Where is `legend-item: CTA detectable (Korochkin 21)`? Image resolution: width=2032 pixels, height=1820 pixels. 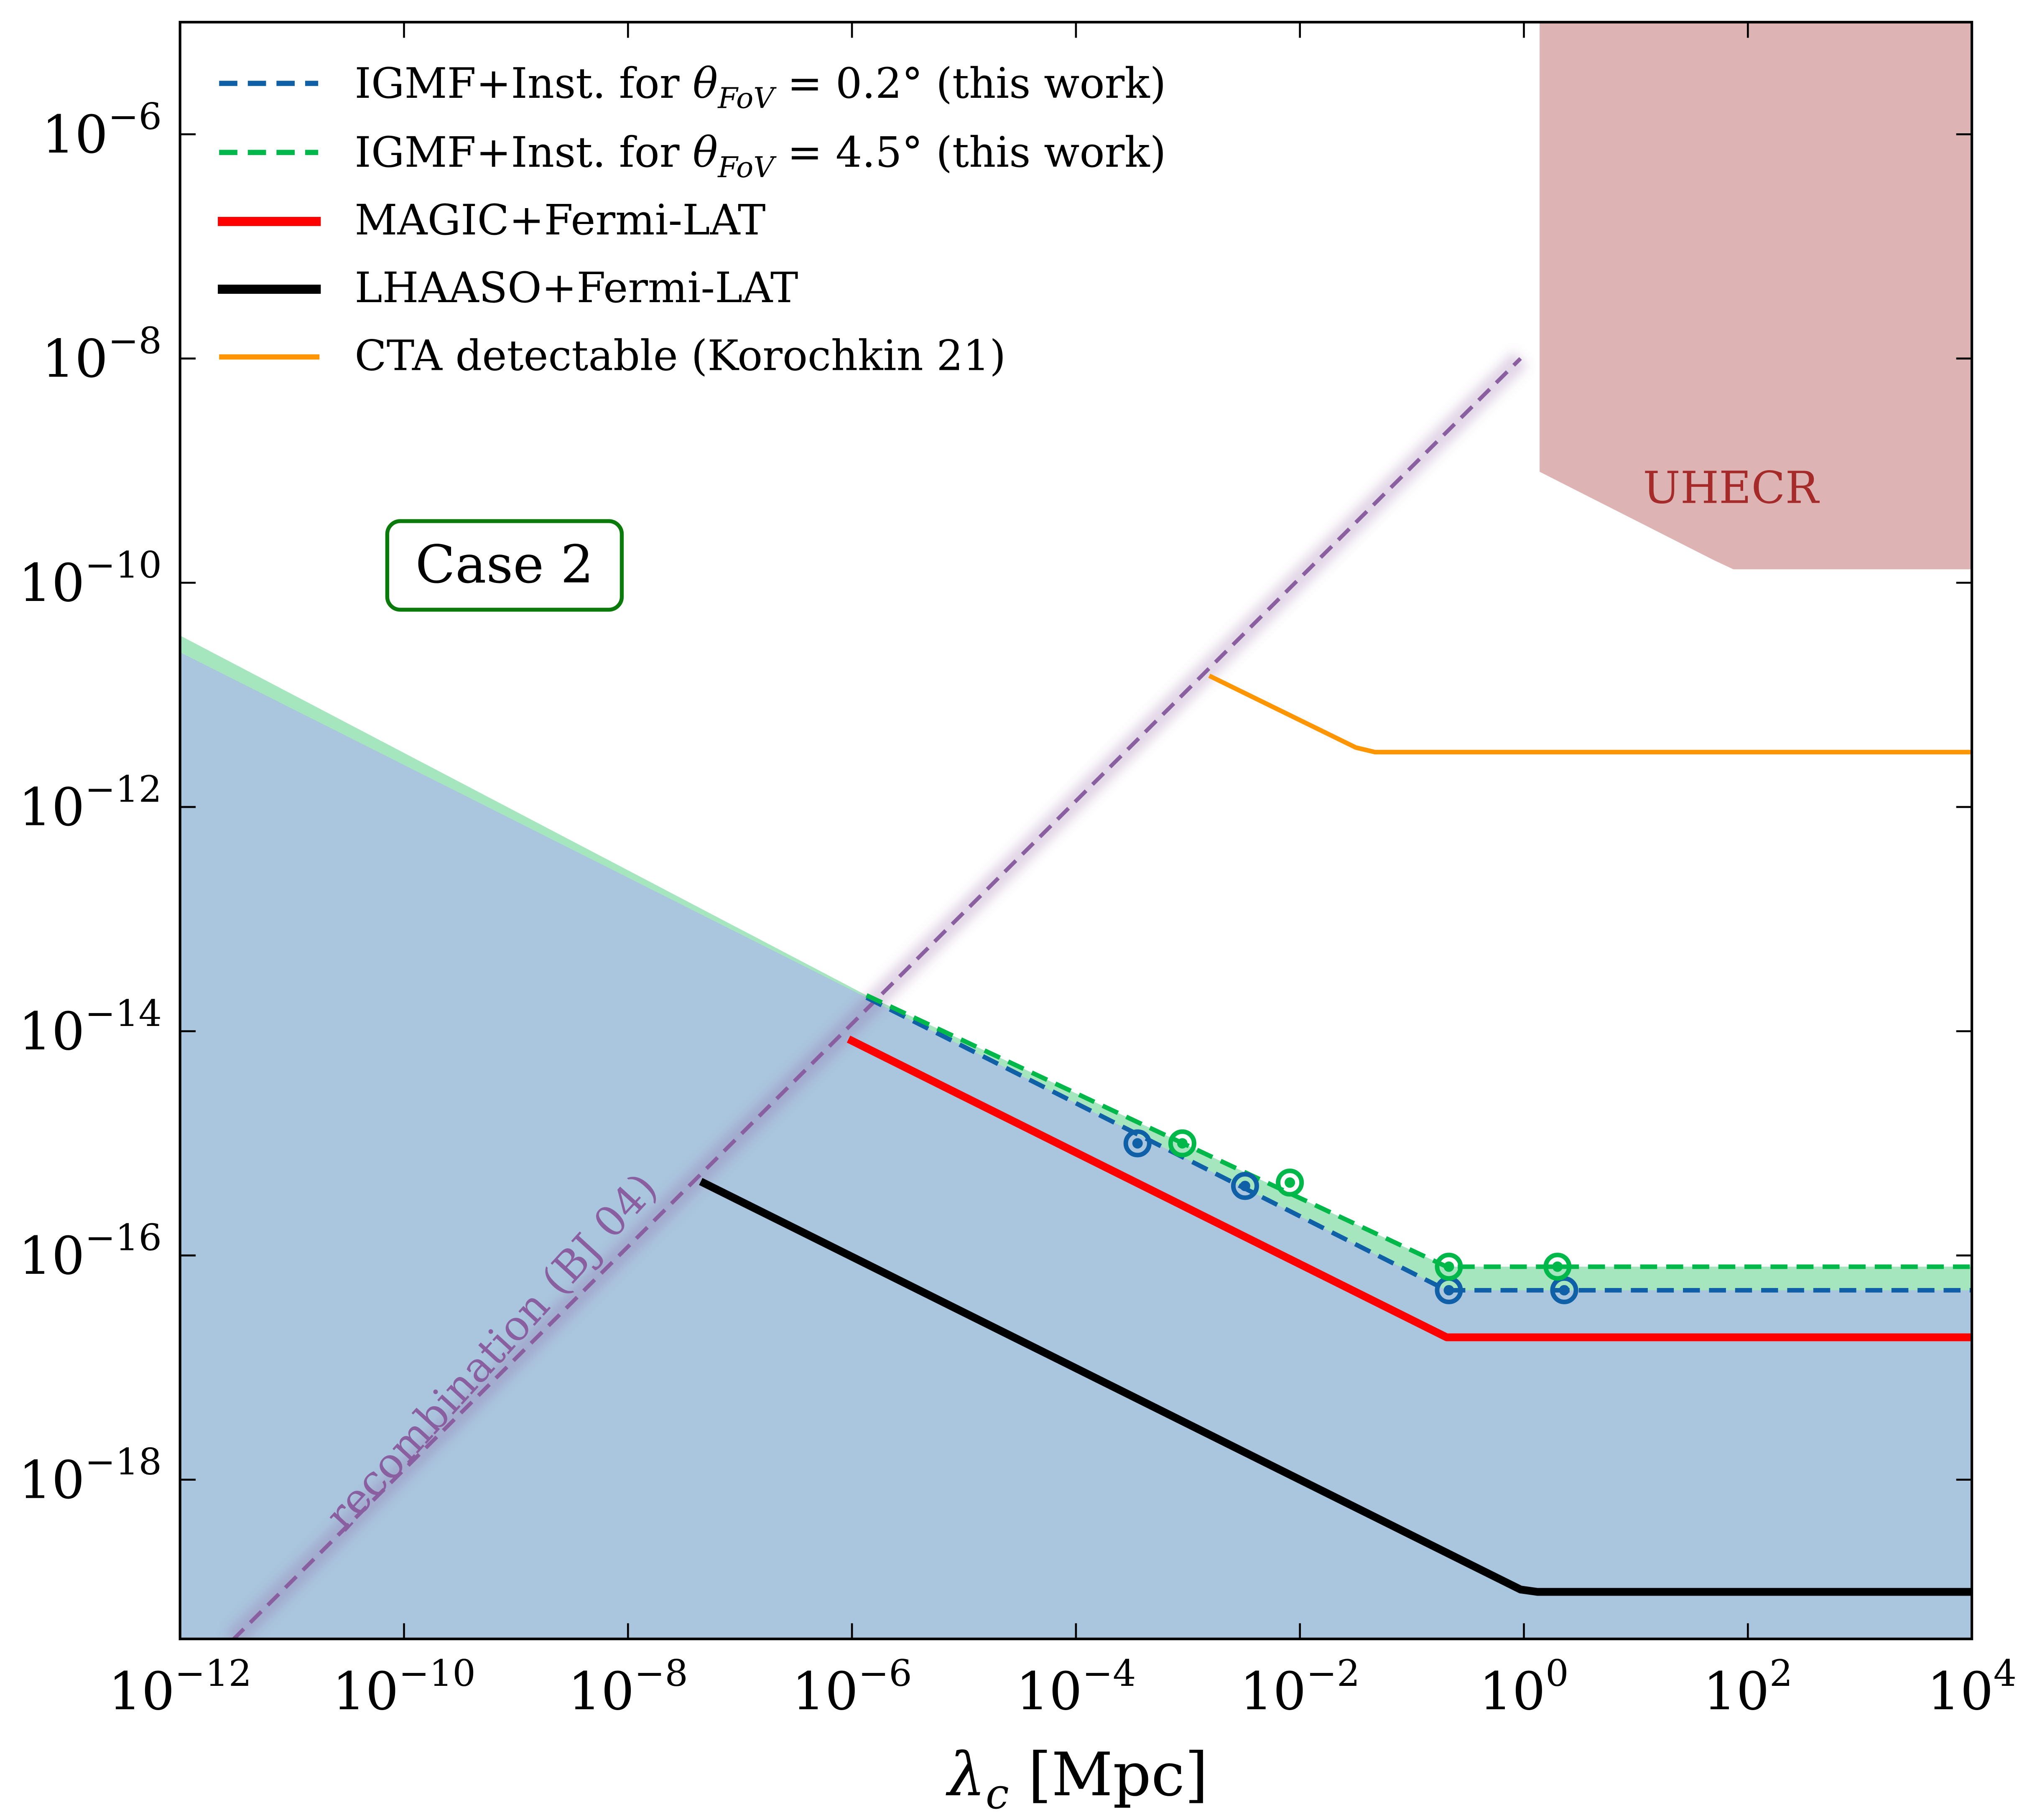
legend-item: CTA detectable (Korochkin 21) is located at coordinates (612, 355).